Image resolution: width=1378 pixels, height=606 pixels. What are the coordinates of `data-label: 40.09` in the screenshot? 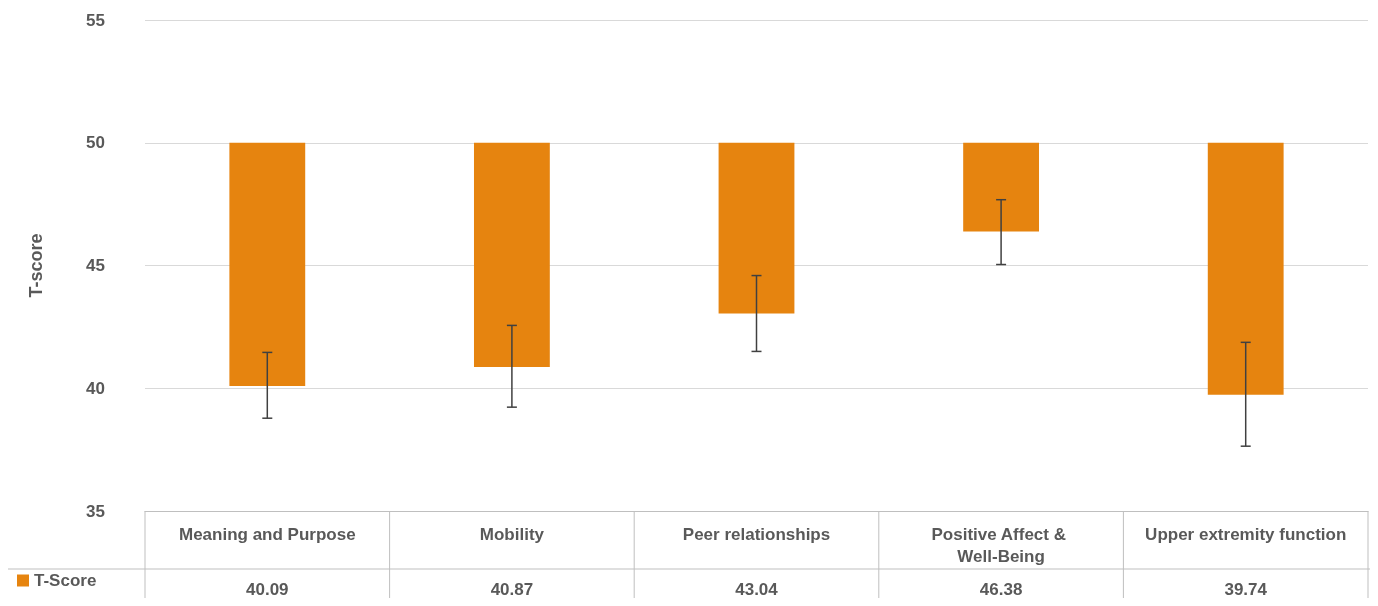 It's located at (267, 589).